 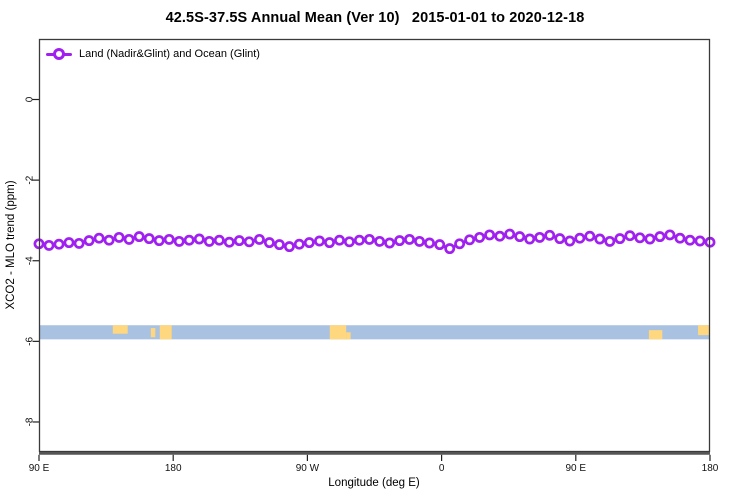 What do you see at coordinates (442, 468) in the screenshot?
I see `x-tick-label: 0` at bounding box center [442, 468].